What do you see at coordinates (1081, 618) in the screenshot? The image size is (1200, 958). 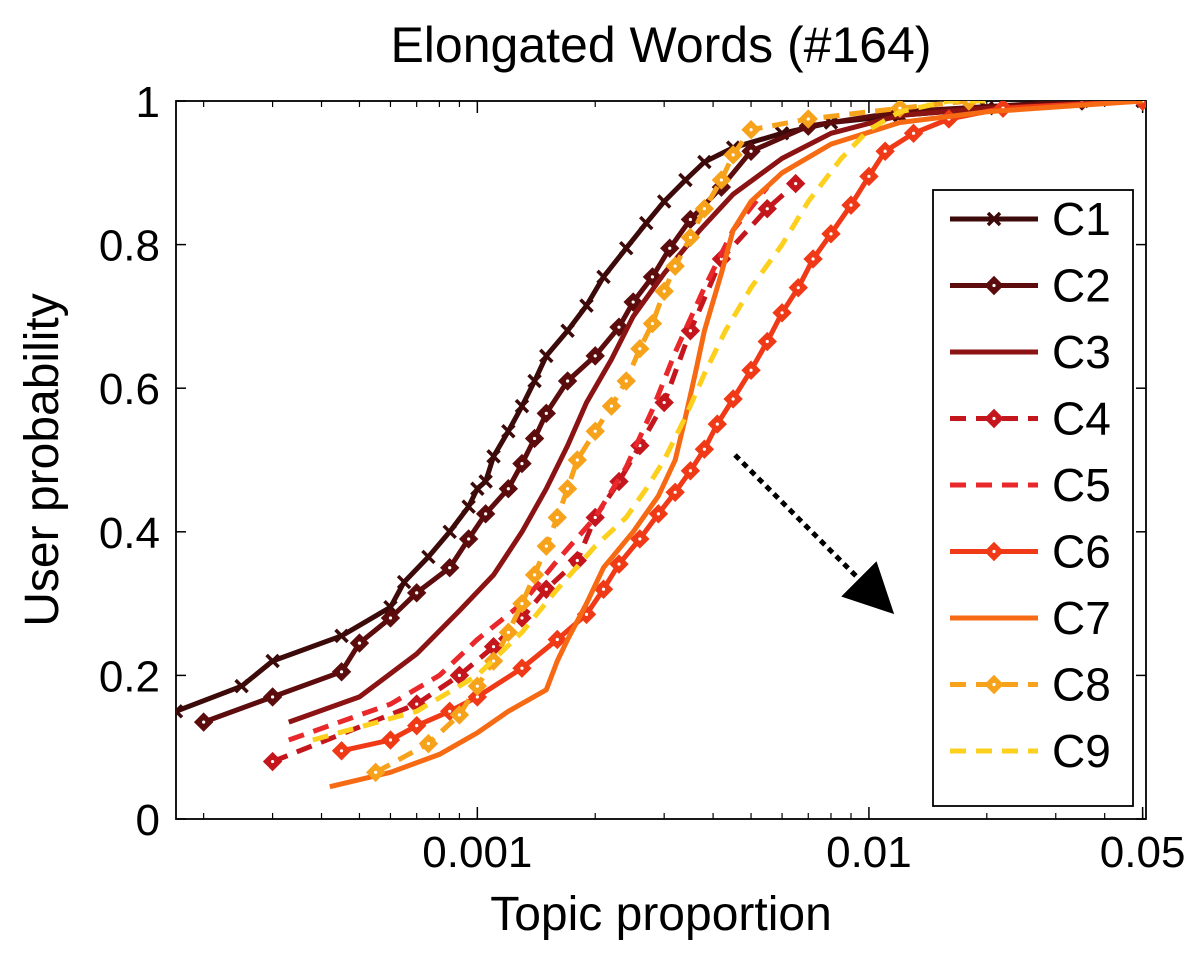 I see `legend-item-c7-label: C7` at bounding box center [1081, 618].